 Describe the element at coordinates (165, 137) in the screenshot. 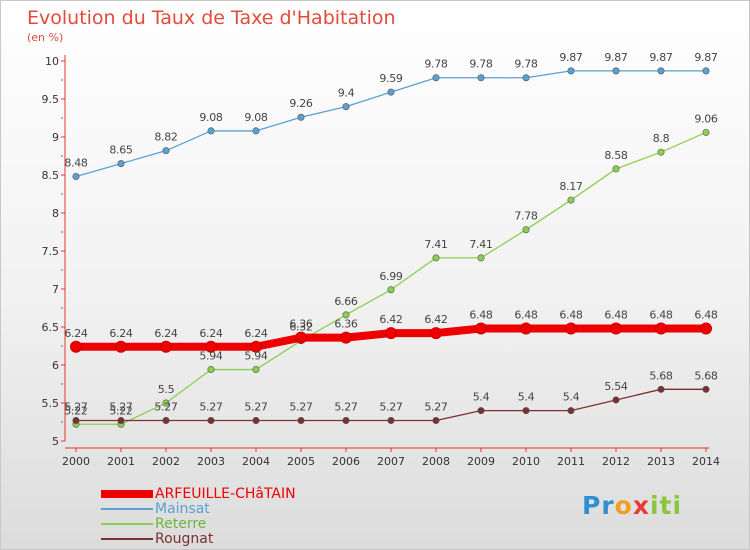

I see `data-label: 8.82` at that location.